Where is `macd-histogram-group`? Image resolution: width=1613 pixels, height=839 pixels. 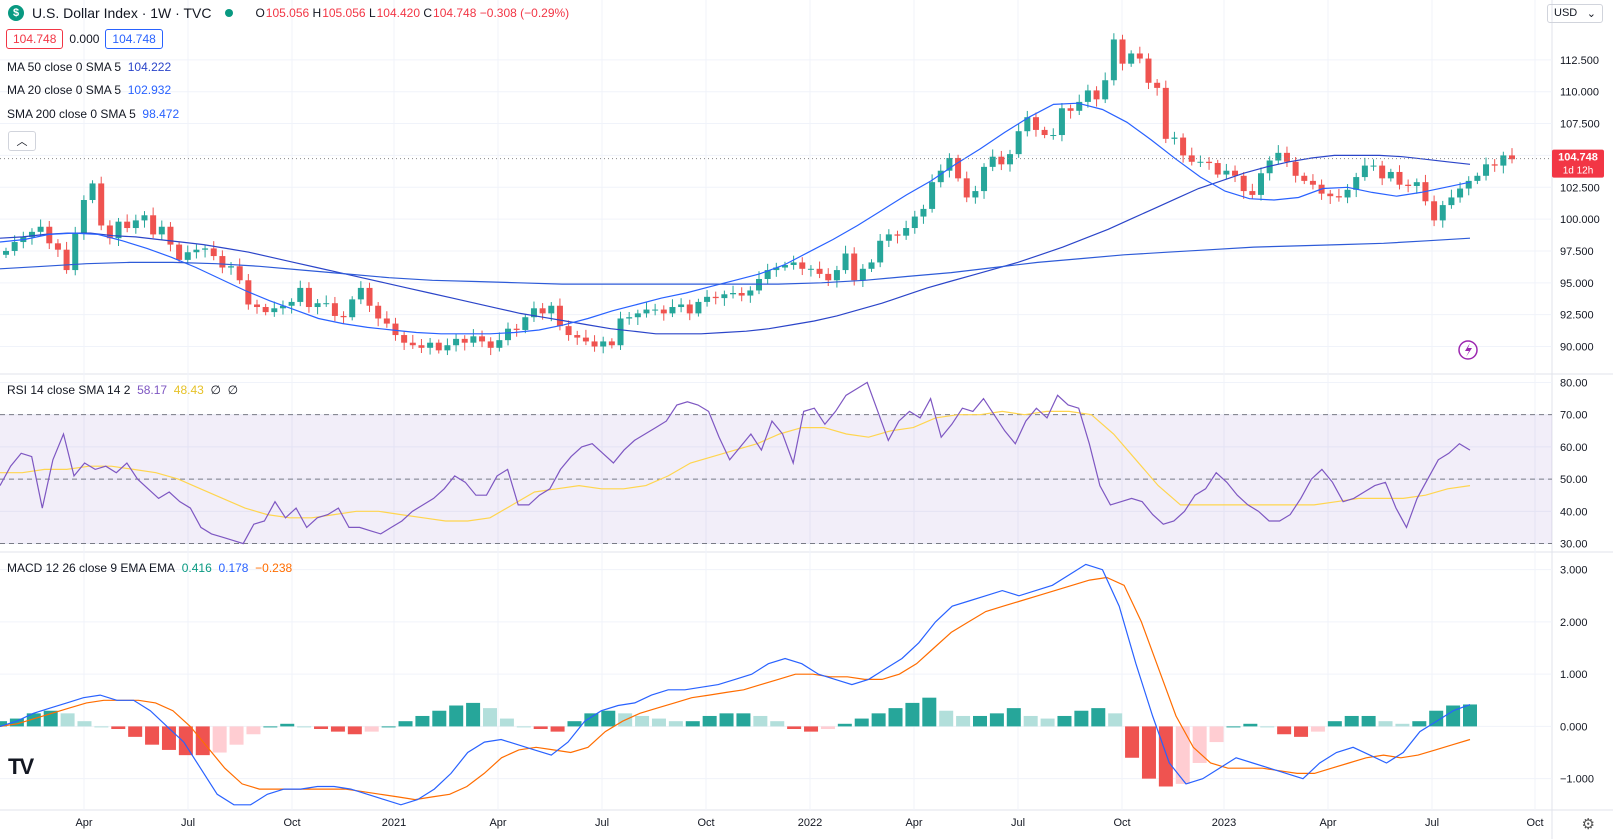
macd-histogram-group is located at coordinates (738, 742).